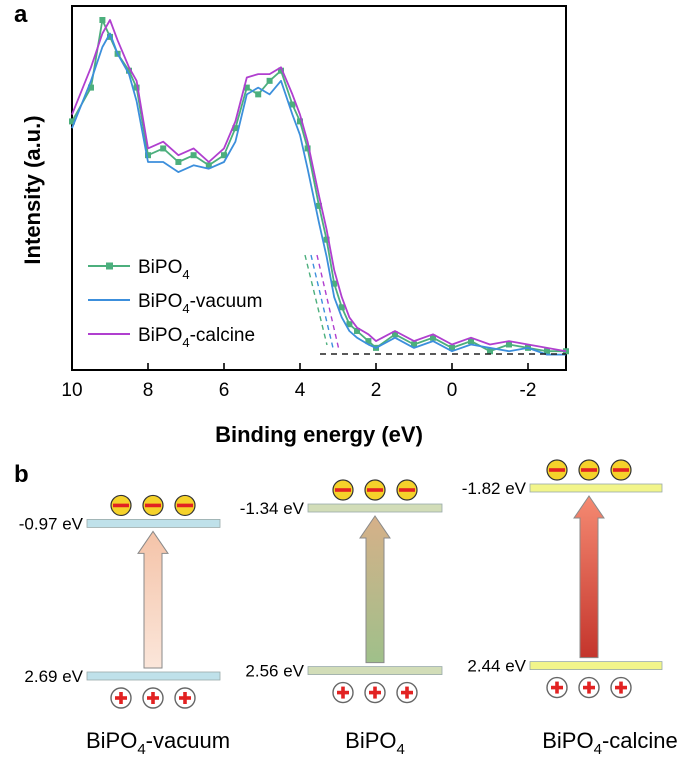 Image resolution: width=700 pixels, height=760 pixels. What do you see at coordinates (164, 269) in the screenshot?
I see `legend-entry: BiPO4` at bounding box center [164, 269].